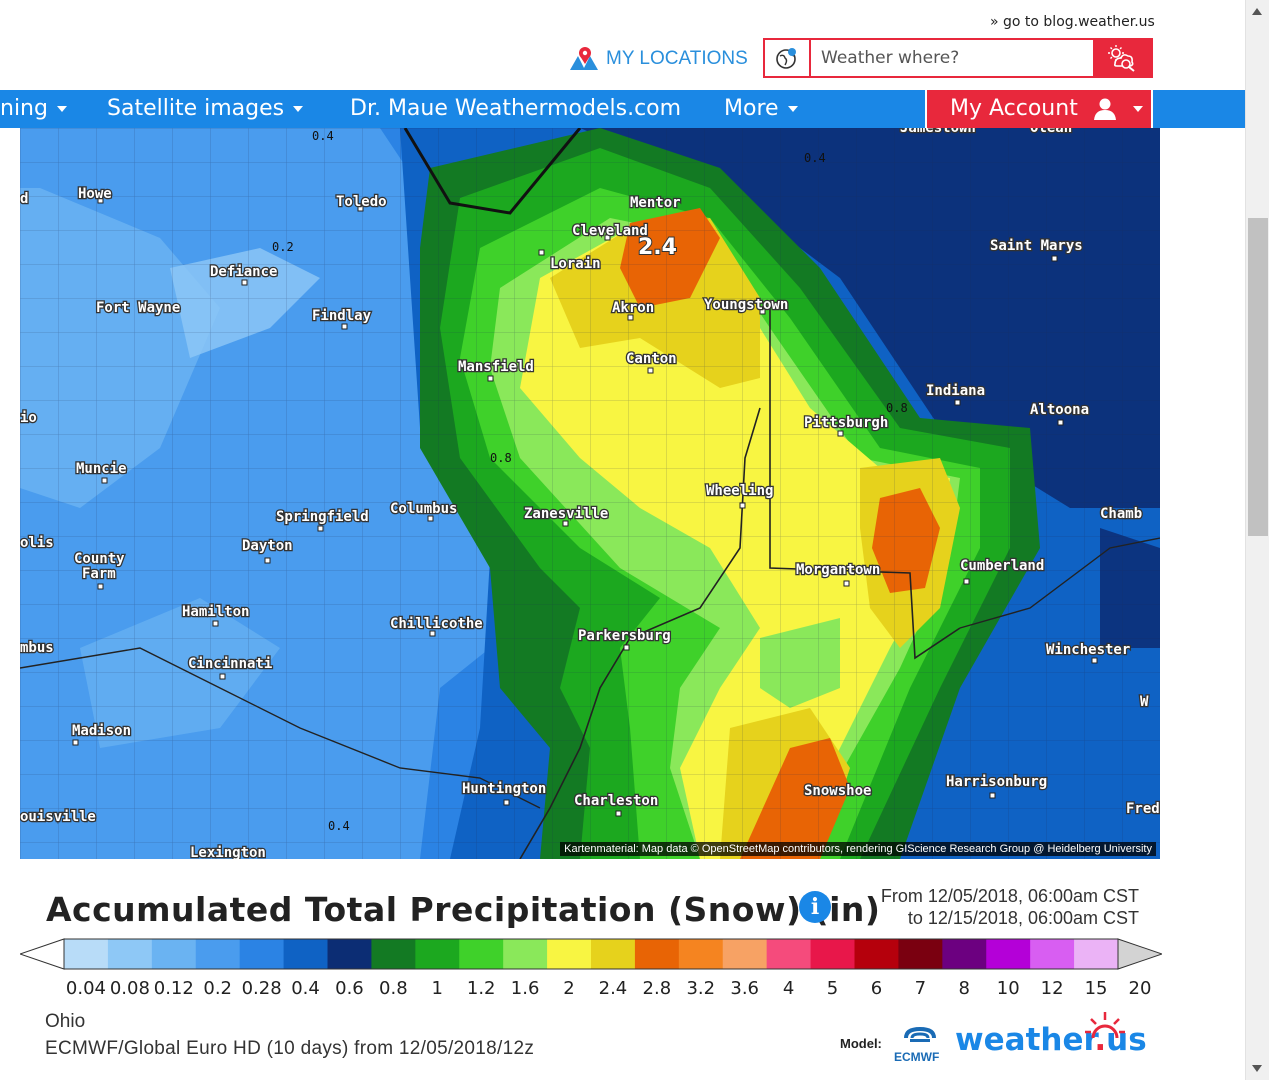 The width and height of the screenshot is (1269, 1080). I want to click on nav-item-warning: ning, so click(33, 109).